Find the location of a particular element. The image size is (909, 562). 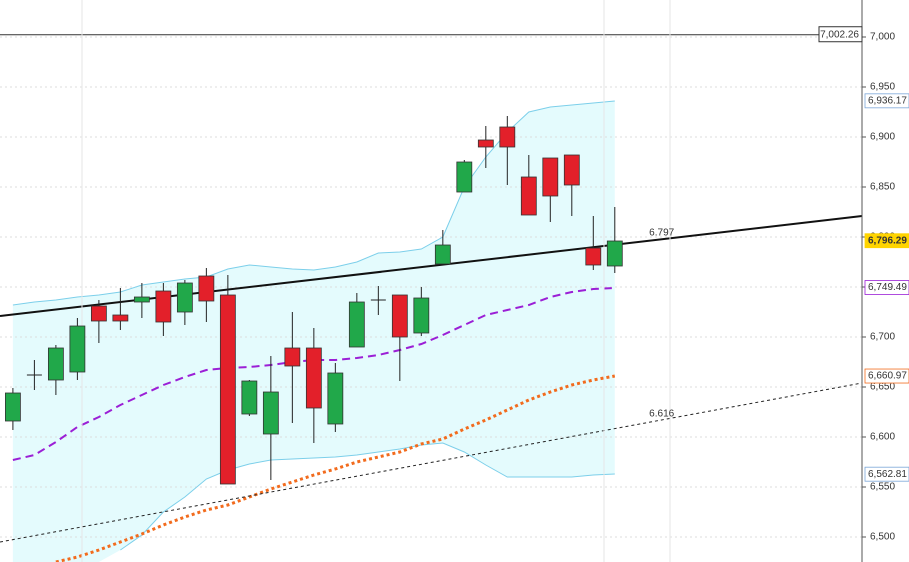

y-tick-label: 6,650 is located at coordinates (882, 387).